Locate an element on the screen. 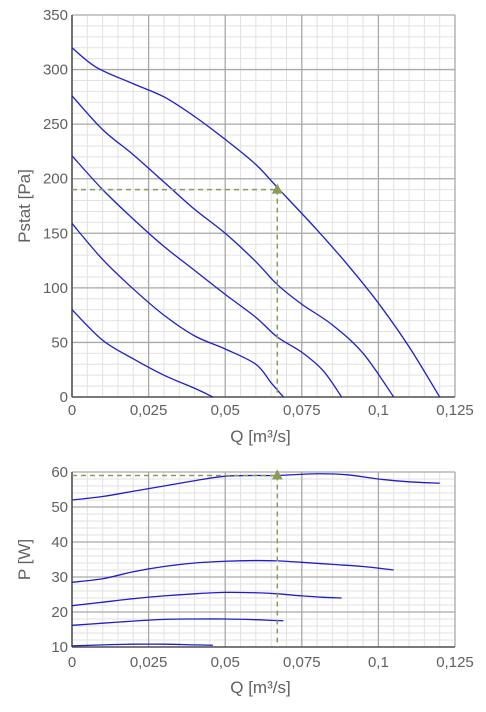 This screenshot has width=486, height=712. y-tick-label: 40 is located at coordinates (59, 542).